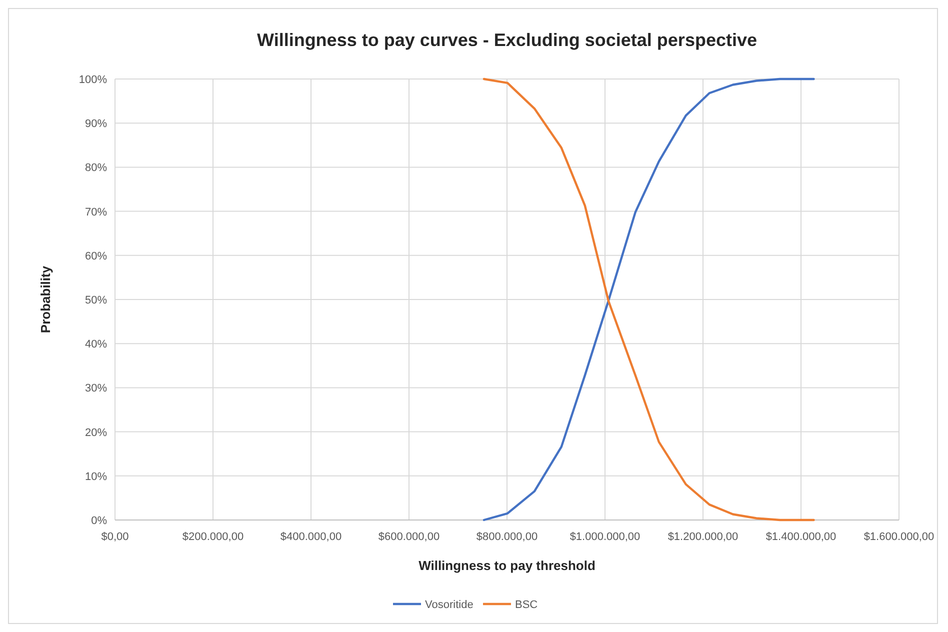 The height and width of the screenshot is (632, 948). What do you see at coordinates (213, 537) in the screenshot?
I see `x-tick-label: $200.000,00` at bounding box center [213, 537].